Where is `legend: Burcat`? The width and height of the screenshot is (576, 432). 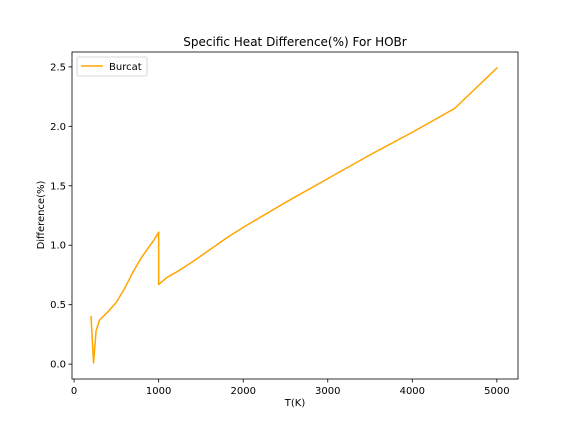
legend: Burcat is located at coordinates (112, 66).